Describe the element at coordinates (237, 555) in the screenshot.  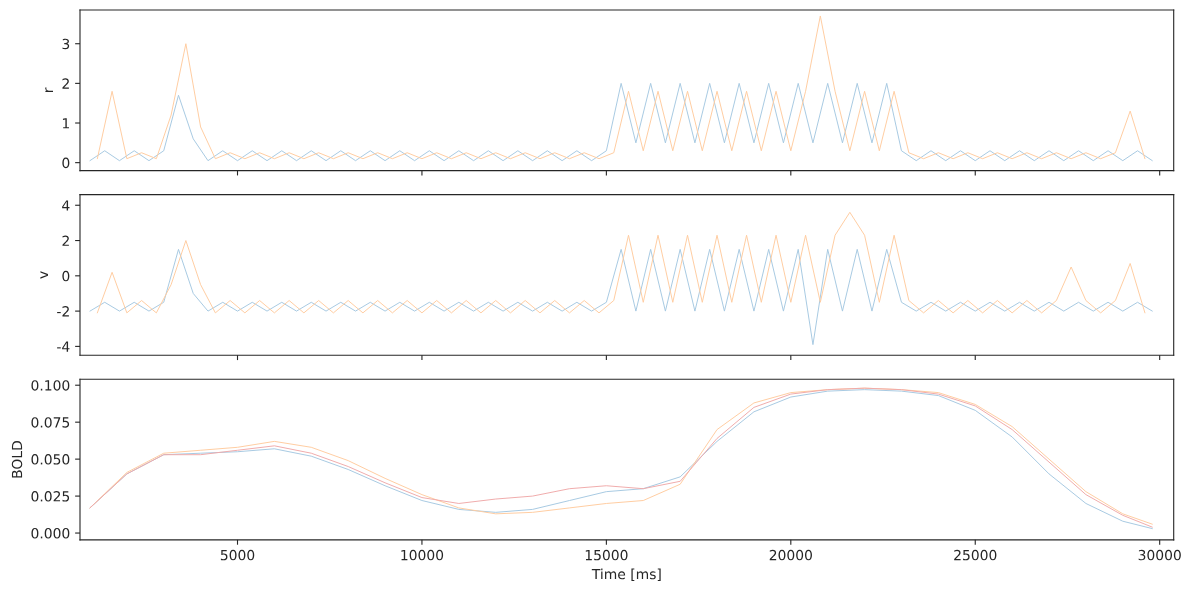
I see `x-tick-label: 5000` at that location.